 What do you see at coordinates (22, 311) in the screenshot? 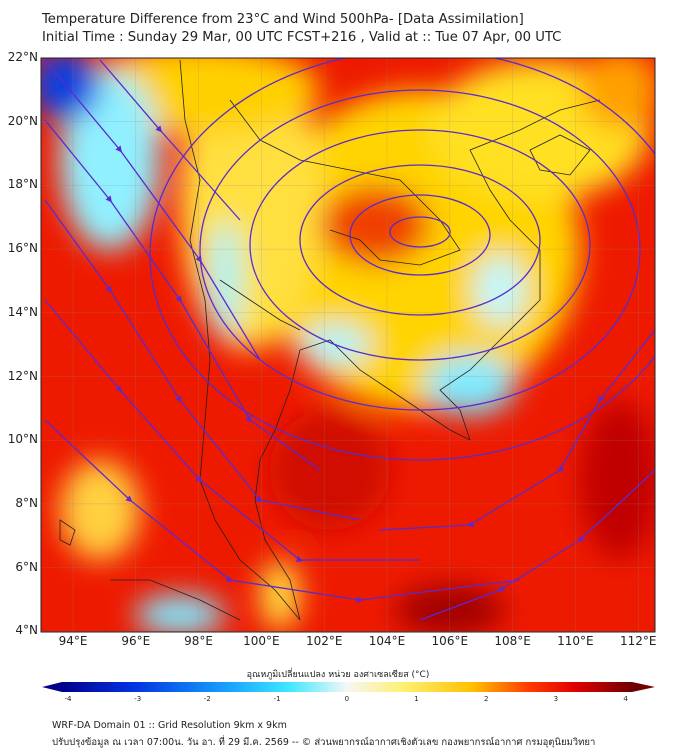
I see `lat-label: 14°N` at bounding box center [22, 311].